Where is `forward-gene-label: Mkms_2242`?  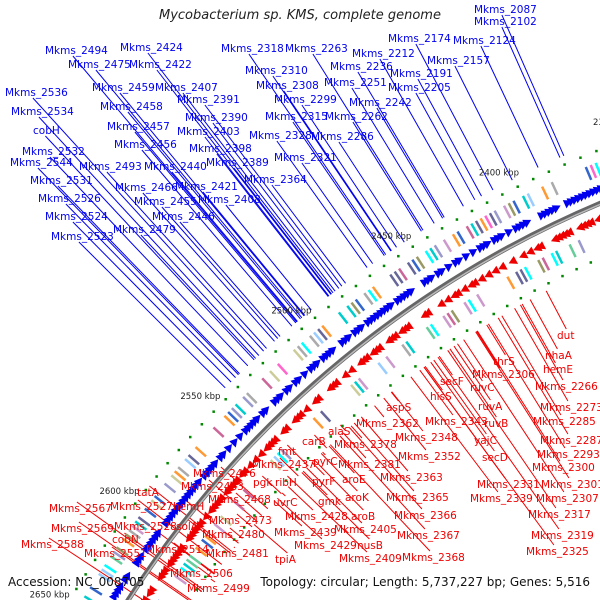
forward-gene-label: Mkms_2242 is located at coordinates (380, 103).